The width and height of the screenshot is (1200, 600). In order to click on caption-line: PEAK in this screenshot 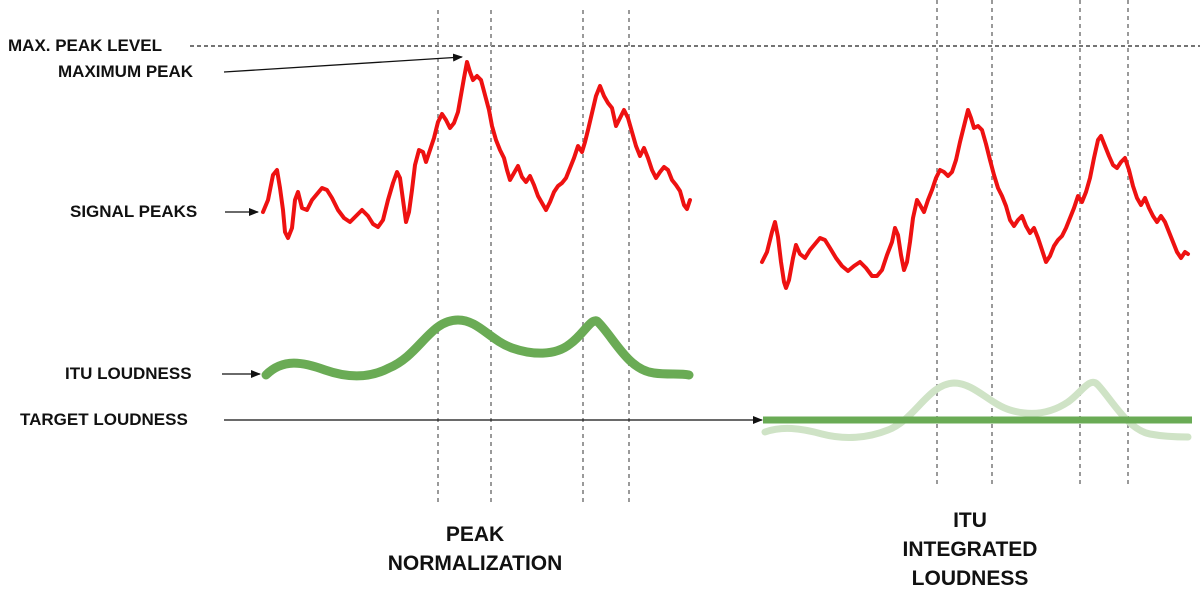, I will do `click(475, 534)`.